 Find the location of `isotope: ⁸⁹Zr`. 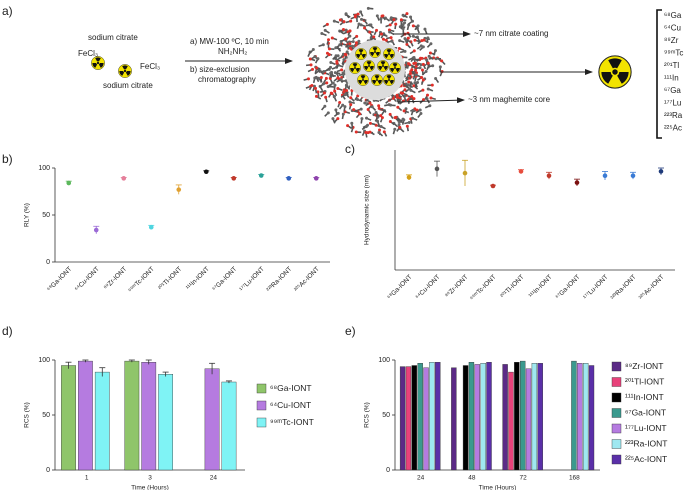

isotope: ⁸⁹Zr is located at coordinates (671, 40).